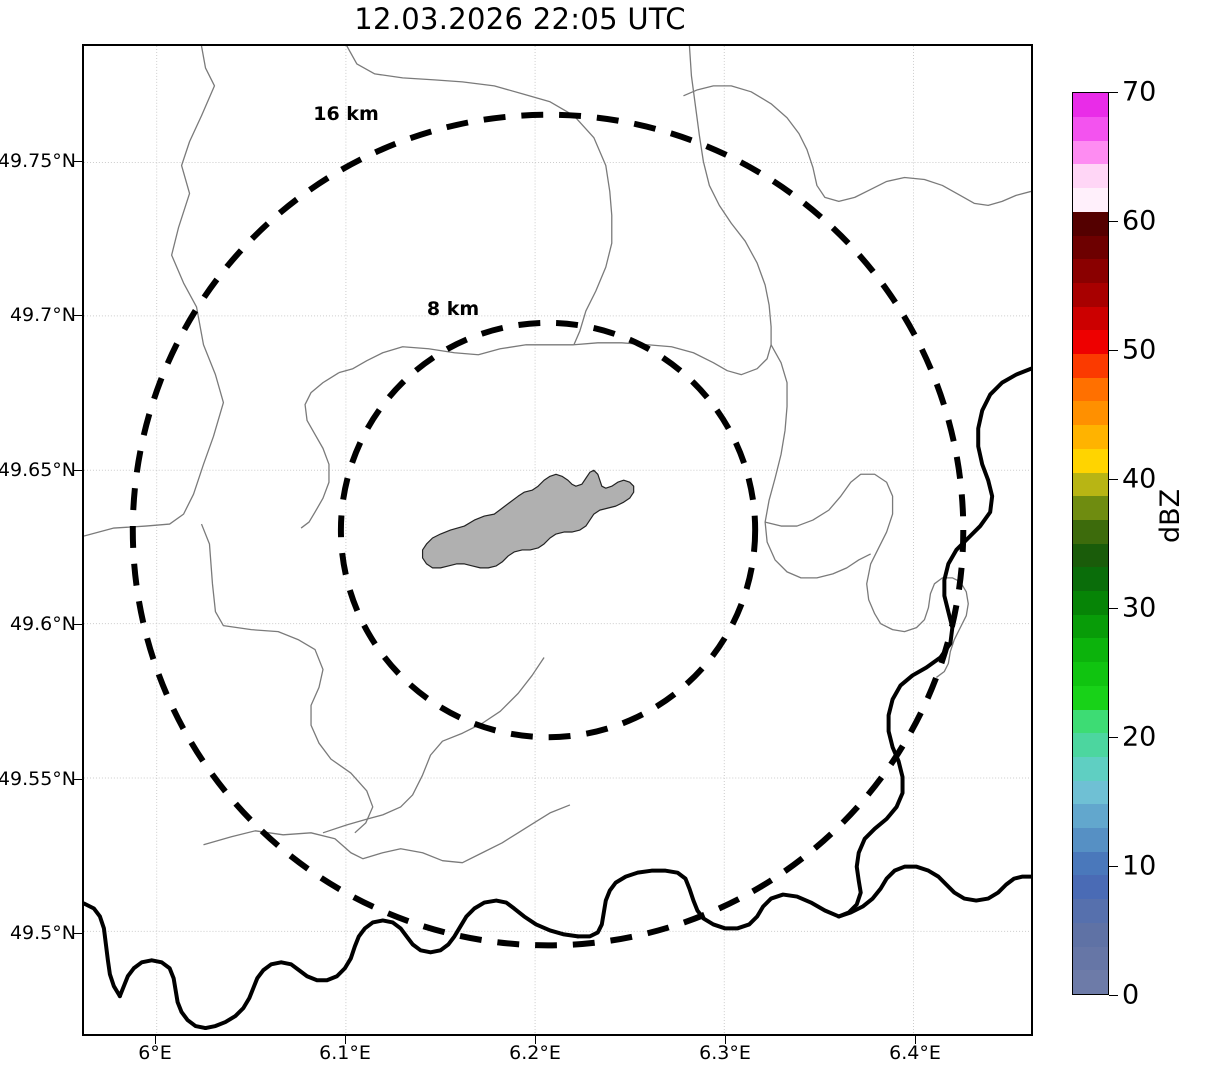 The image size is (1207, 1073). I want to click on y-tick-label-49-60: 49.6°N, so click(38, 624).